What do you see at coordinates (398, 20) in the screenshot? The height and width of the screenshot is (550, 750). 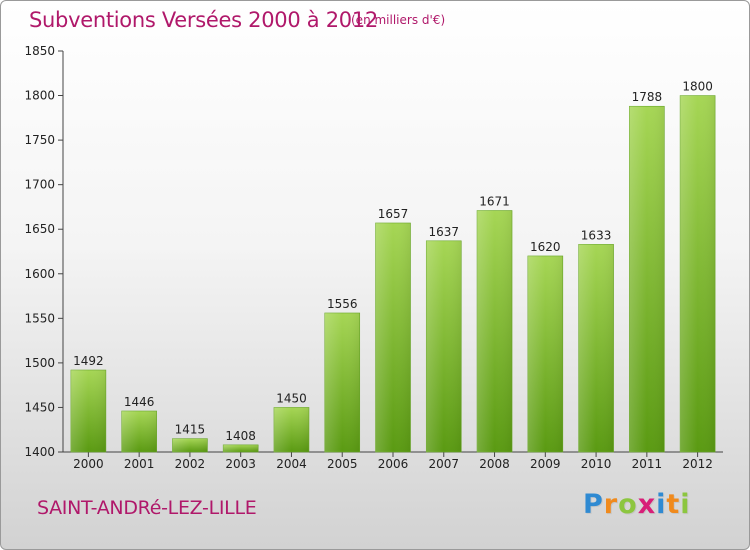 I see `chart-subtitle: (en milliers d'€)` at bounding box center [398, 20].